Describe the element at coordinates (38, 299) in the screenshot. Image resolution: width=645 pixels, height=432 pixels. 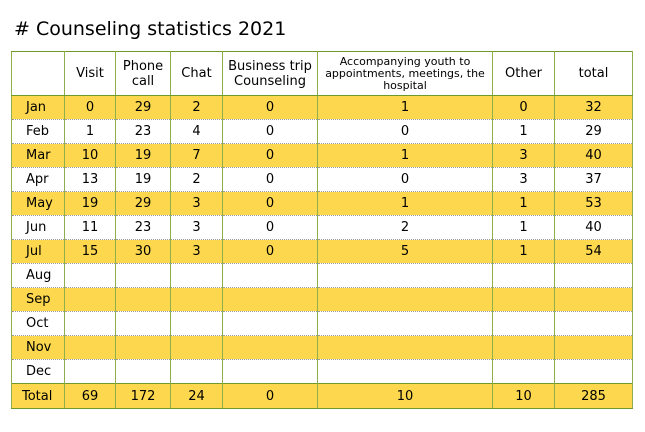
I see `cell-month: Sep` at that location.